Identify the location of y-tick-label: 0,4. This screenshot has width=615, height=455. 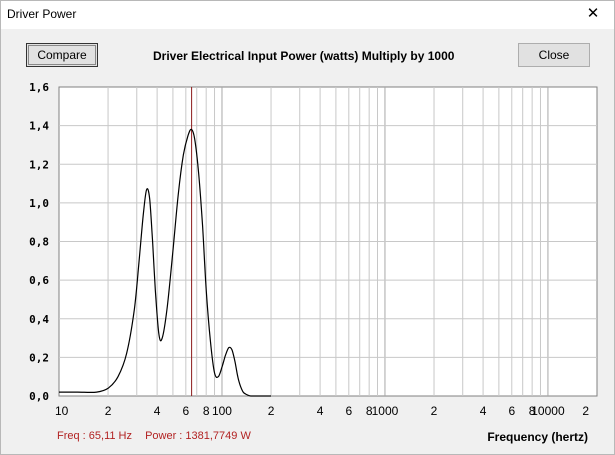
(39, 319).